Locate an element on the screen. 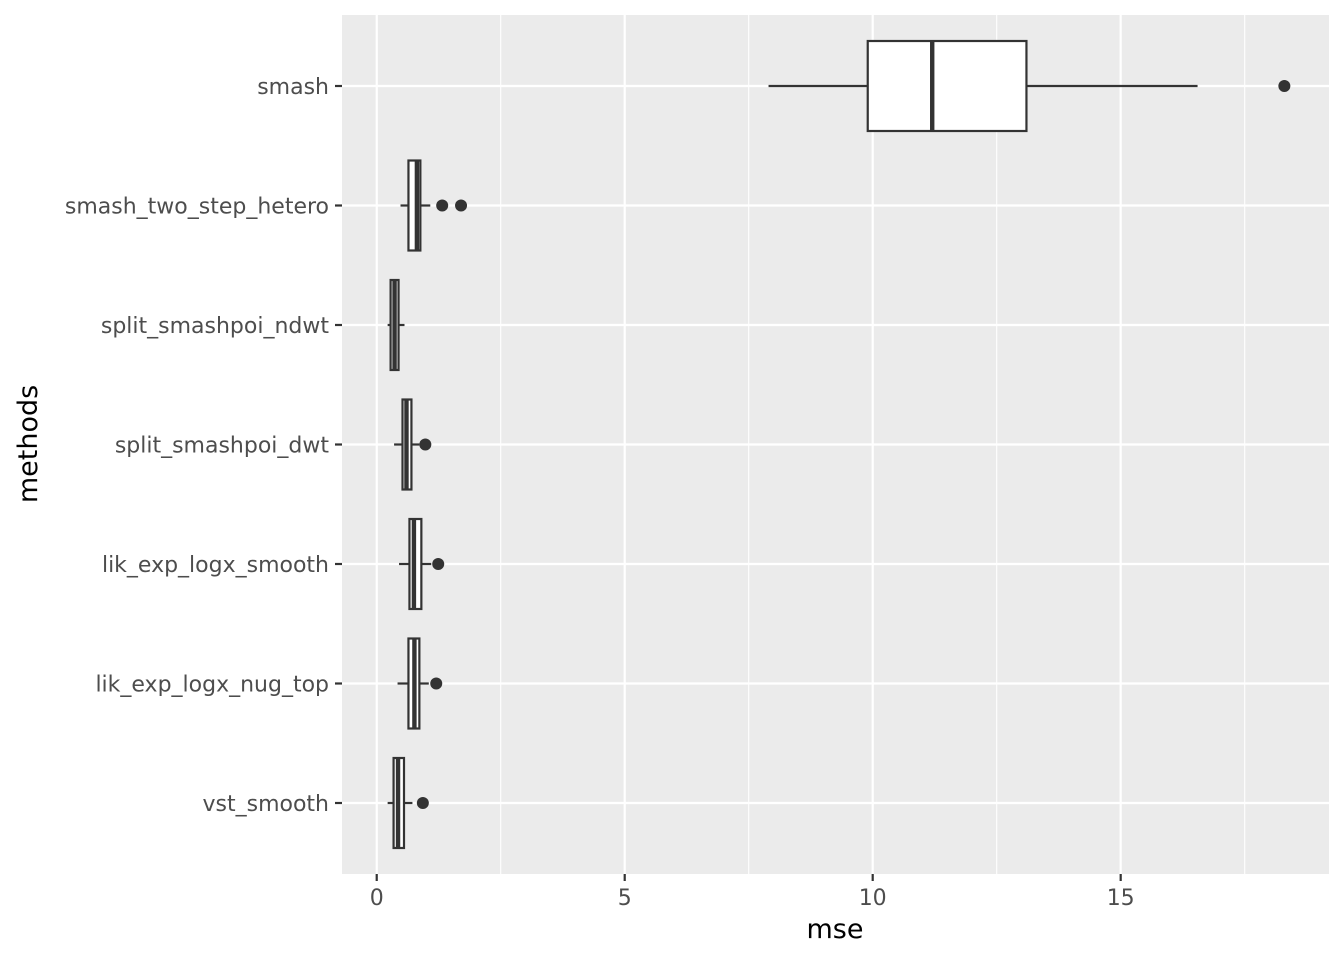 The height and width of the screenshot is (960, 1344). y-tick-label: split_smashpoi_dwt is located at coordinates (222, 446).